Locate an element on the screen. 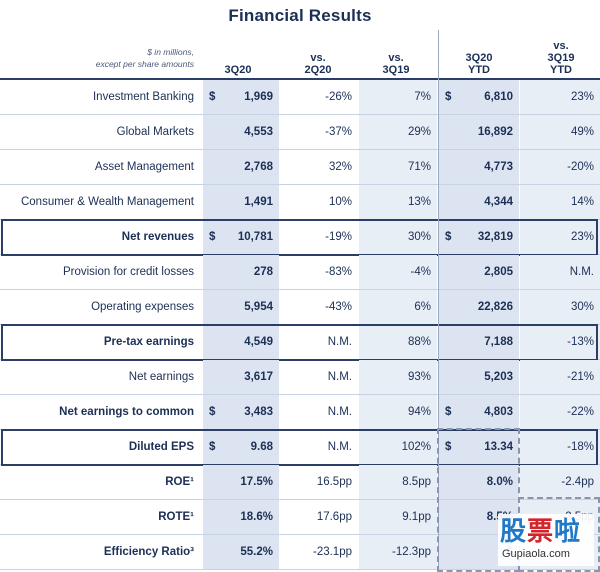 This screenshot has height=572, width=600. cell-vs3q: 93% is located at coordinates (398, 377).